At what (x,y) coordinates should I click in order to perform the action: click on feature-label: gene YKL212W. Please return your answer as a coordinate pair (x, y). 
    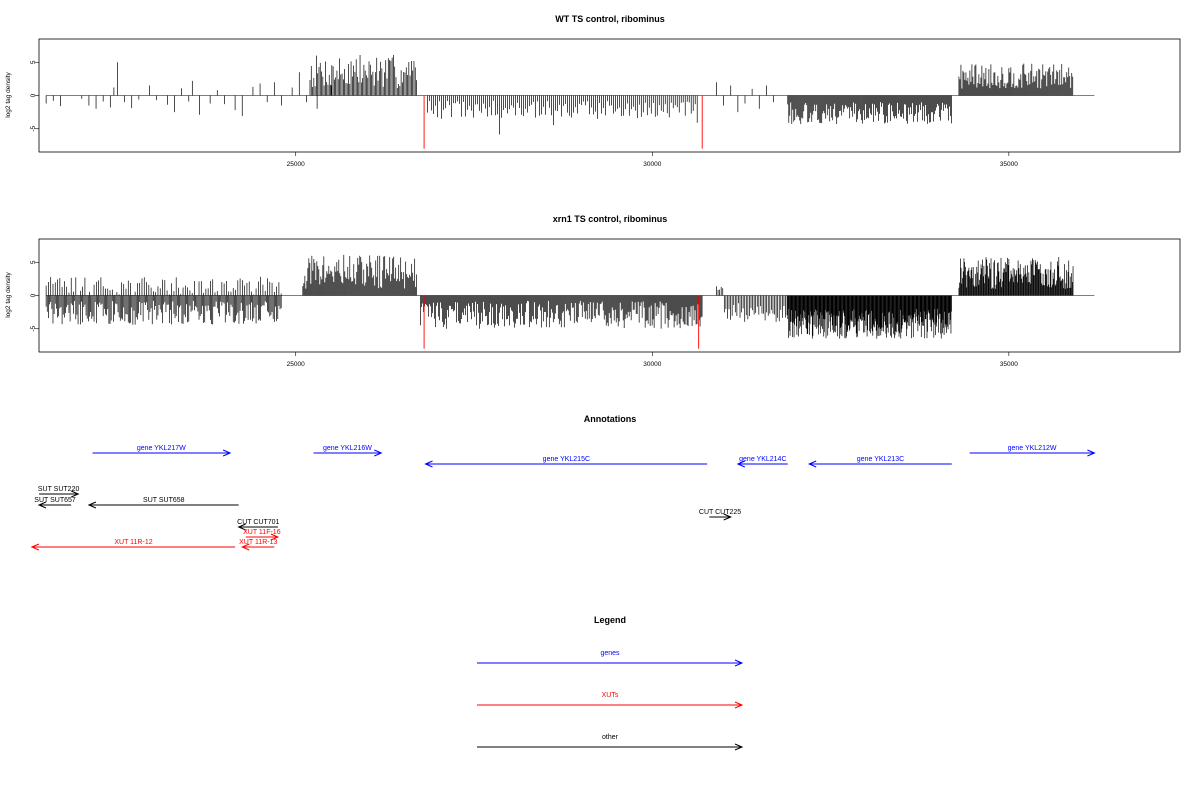
    Looking at the image, I should click on (1032, 448).